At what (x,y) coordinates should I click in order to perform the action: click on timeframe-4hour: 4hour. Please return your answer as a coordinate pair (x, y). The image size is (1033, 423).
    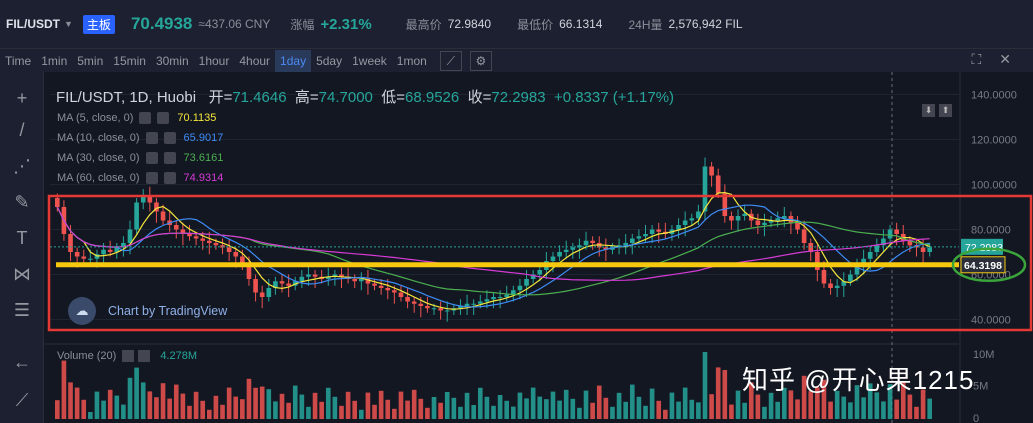
    Looking at the image, I should click on (255, 60).